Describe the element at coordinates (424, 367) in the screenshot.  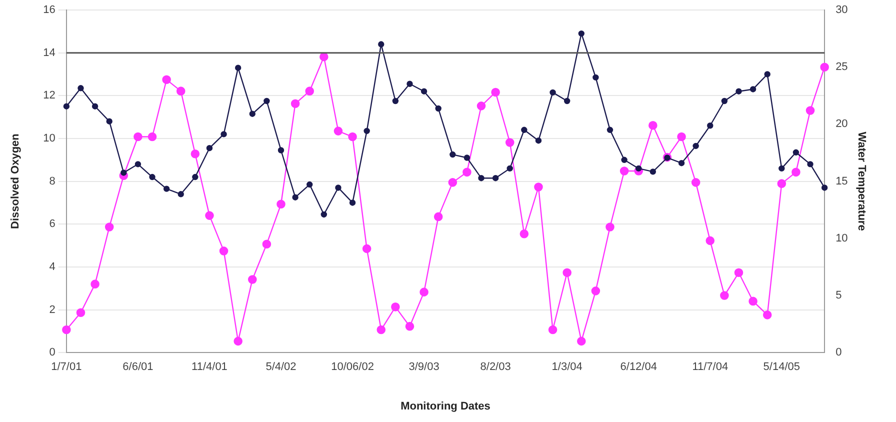
I see `x-tick-label: 3/9/03` at that location.